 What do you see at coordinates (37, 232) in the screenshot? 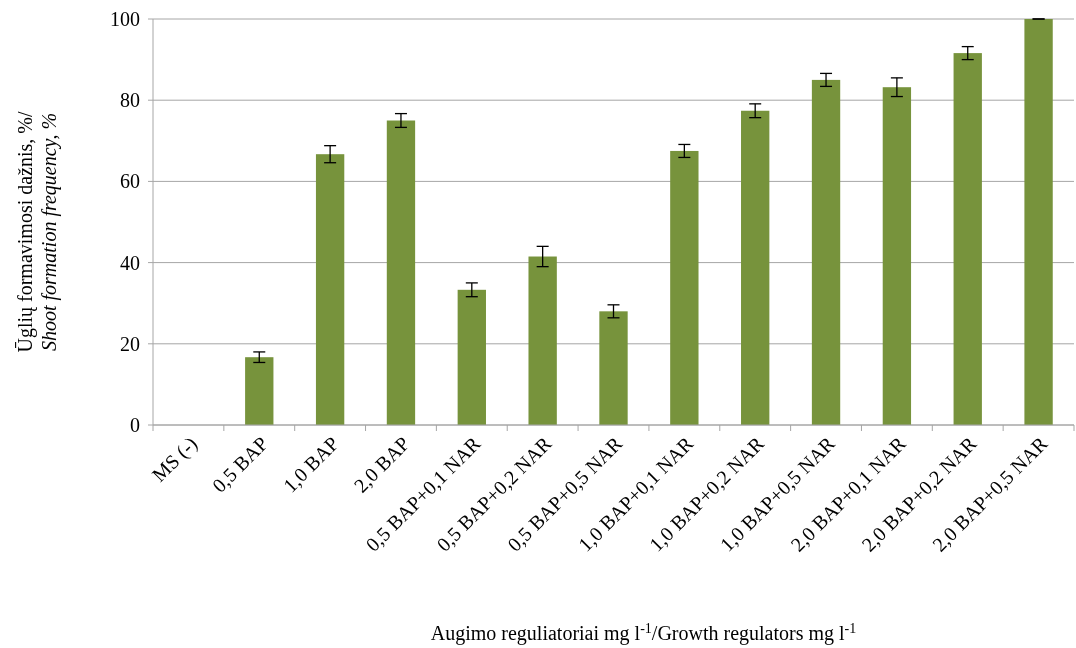
I see `y-axis-title: Ūglių formavimosi dažnis, %/ Shoot formation frequency, %` at bounding box center [37, 232].